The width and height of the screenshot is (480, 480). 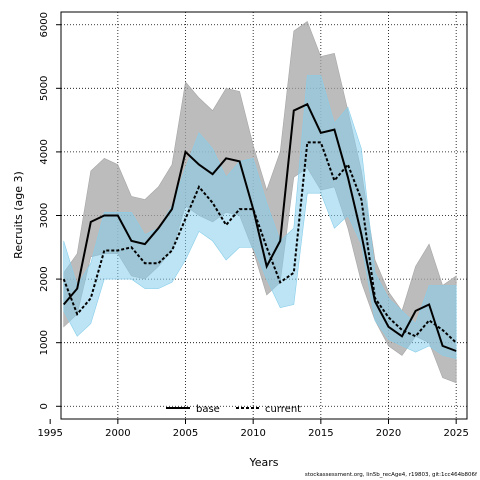 I want to click on y-axis-label: Recruits (age 3), so click(x=18, y=215).